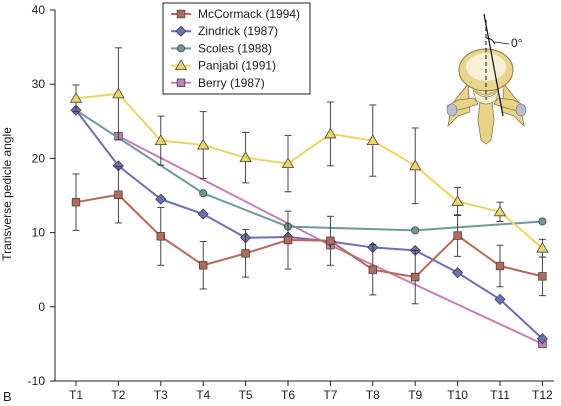  I want to click on x-tick-label: T3, so click(161, 395).